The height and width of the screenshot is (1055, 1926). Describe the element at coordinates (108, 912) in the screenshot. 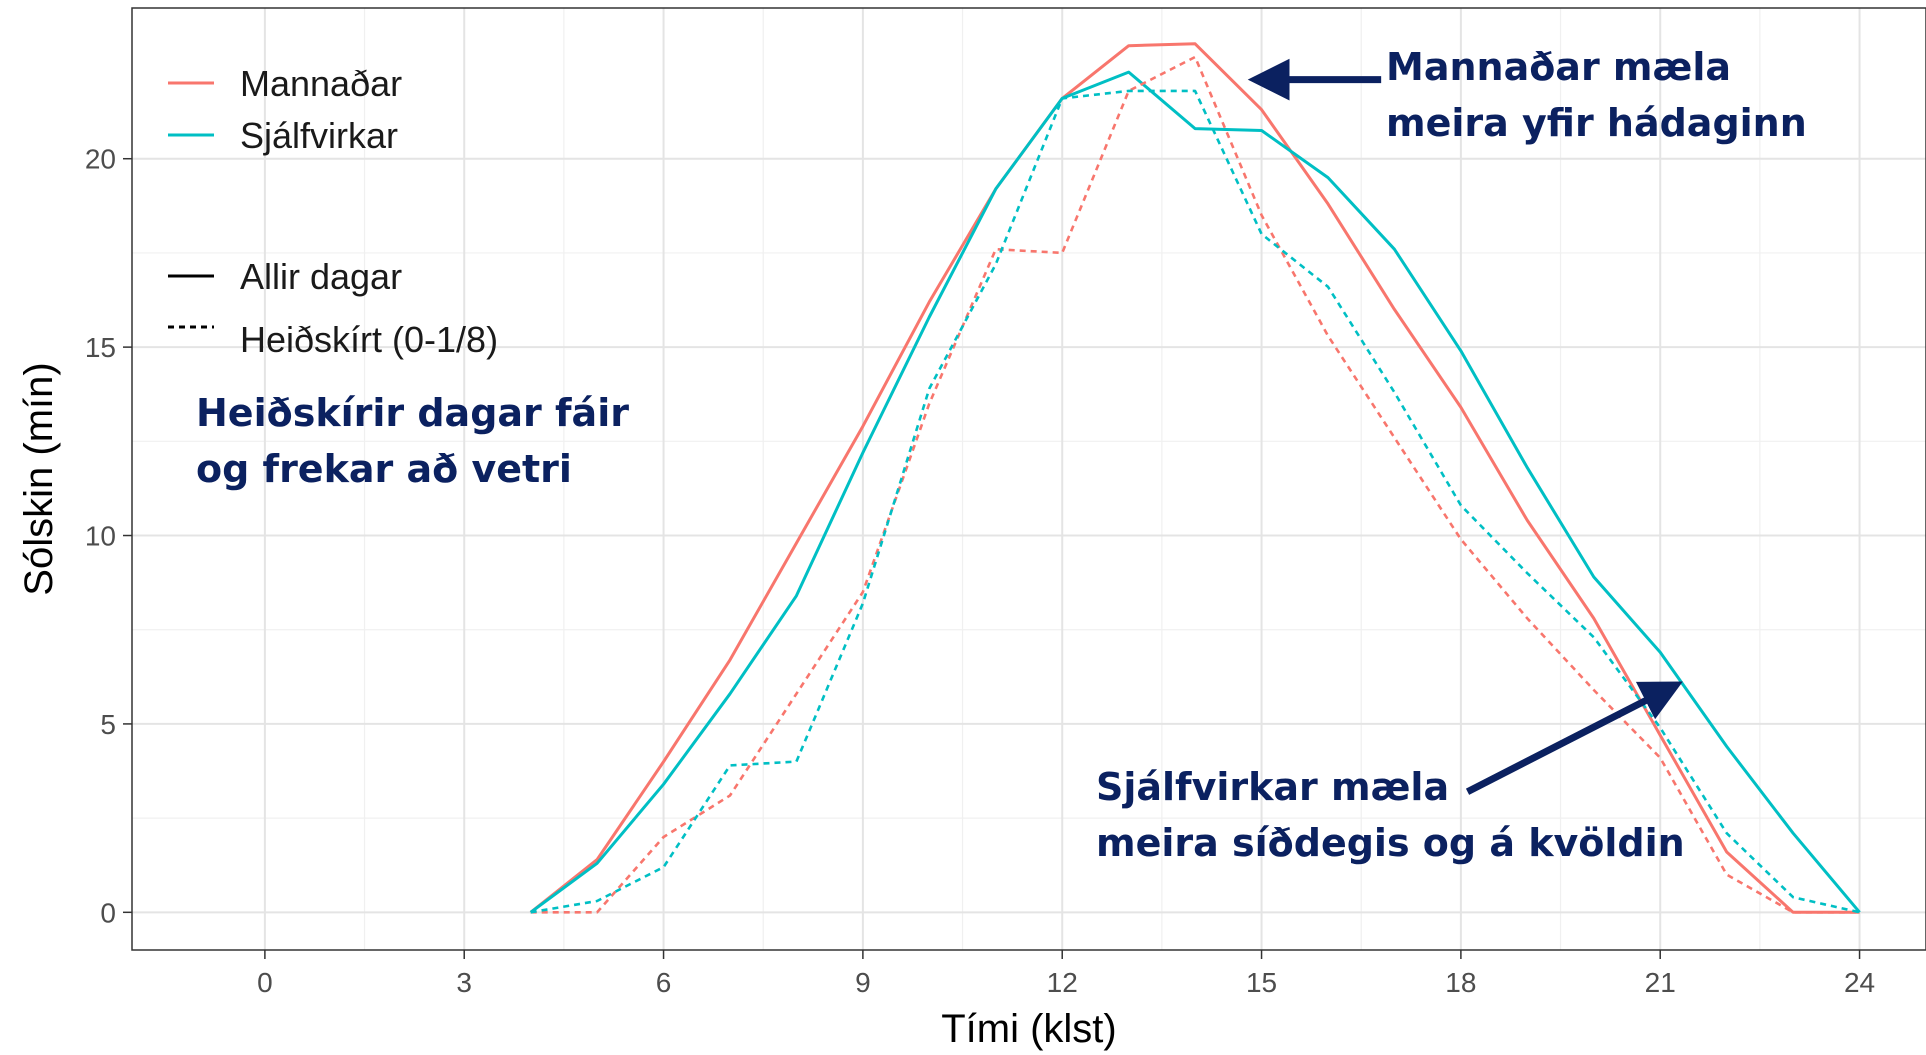

I see `y-tick-label: 0` at that location.